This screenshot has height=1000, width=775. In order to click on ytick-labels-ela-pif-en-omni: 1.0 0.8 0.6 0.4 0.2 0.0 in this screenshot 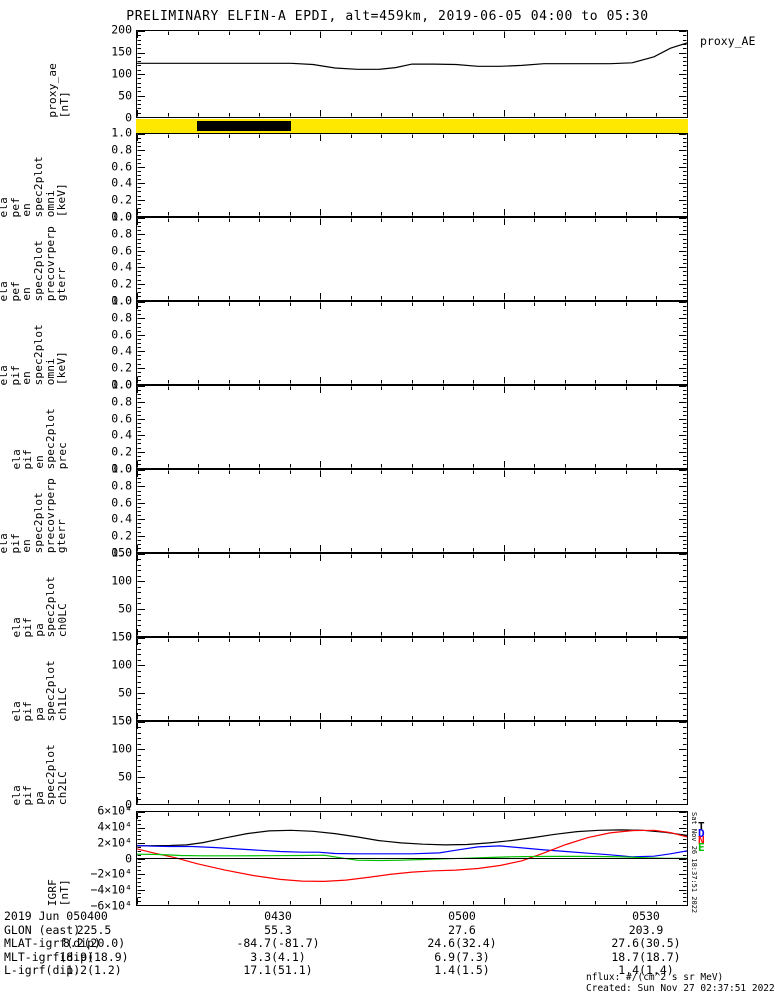, I will do `click(103, 342)`.